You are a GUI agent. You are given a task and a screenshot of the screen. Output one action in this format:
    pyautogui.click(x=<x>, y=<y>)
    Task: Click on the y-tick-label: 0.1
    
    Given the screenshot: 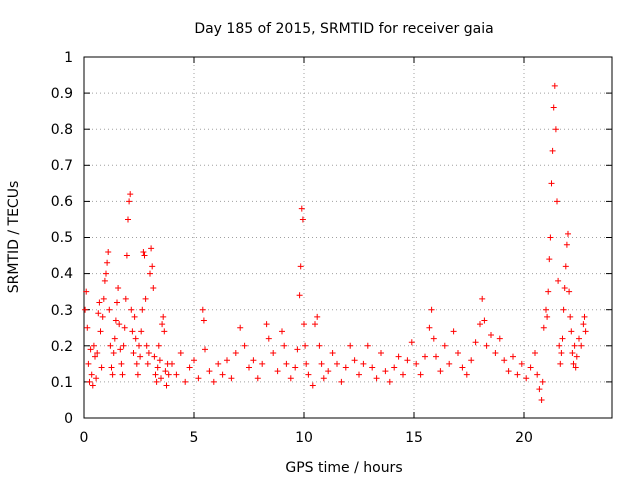 What is the action you would take?
    pyautogui.click(x=62, y=383)
    